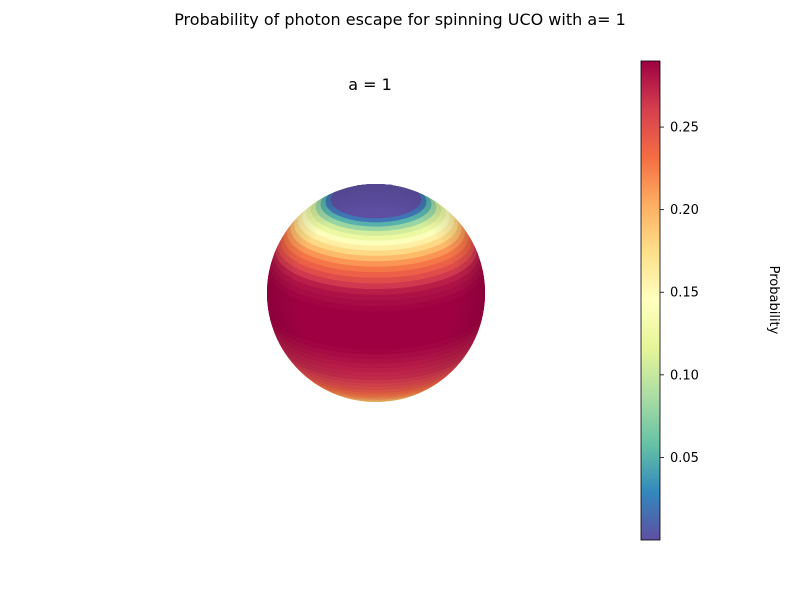 The height and width of the screenshot is (600, 800). Describe the element at coordinates (684, 293) in the screenshot. I see `colorbar-tick-label: 0.15` at that location.